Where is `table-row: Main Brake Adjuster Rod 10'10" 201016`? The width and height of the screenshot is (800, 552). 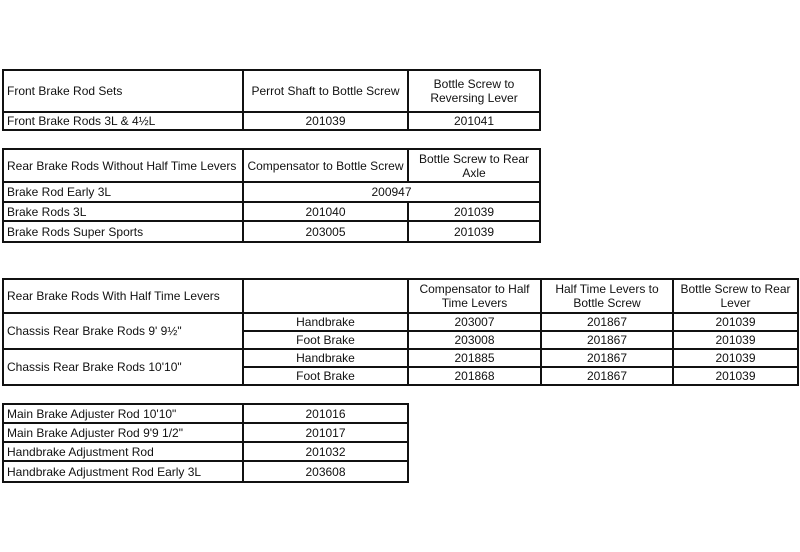 table-row: Main Brake Adjuster Rod 10'10" 201016 is located at coordinates (205, 413).